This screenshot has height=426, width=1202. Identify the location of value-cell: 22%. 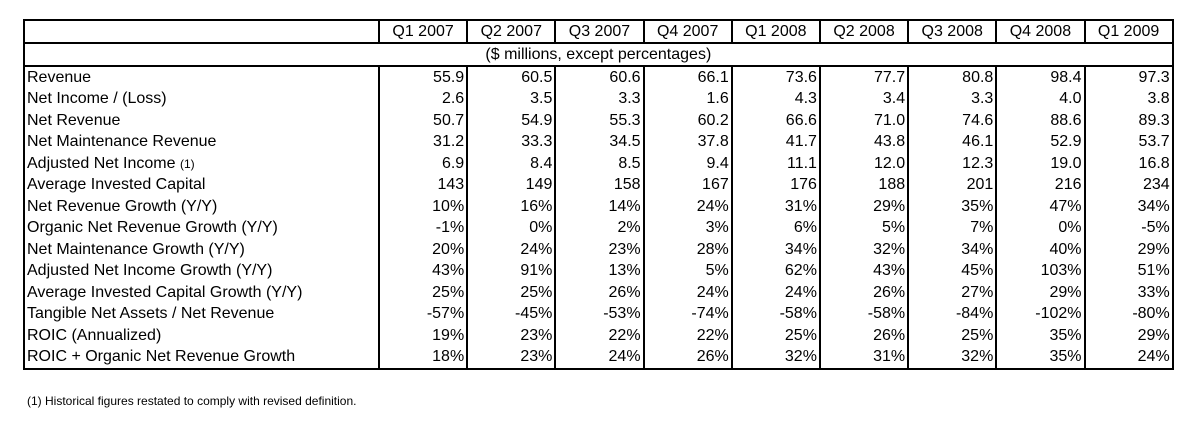
(687, 336).